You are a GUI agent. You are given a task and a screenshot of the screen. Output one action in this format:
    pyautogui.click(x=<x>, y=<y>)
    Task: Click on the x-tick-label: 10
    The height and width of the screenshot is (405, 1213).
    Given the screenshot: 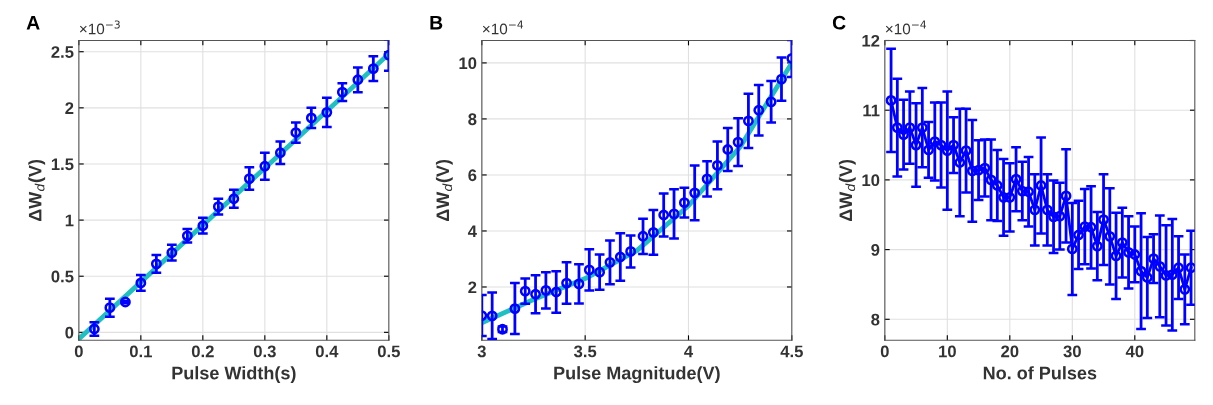 What is the action you would take?
    pyautogui.click(x=947, y=351)
    